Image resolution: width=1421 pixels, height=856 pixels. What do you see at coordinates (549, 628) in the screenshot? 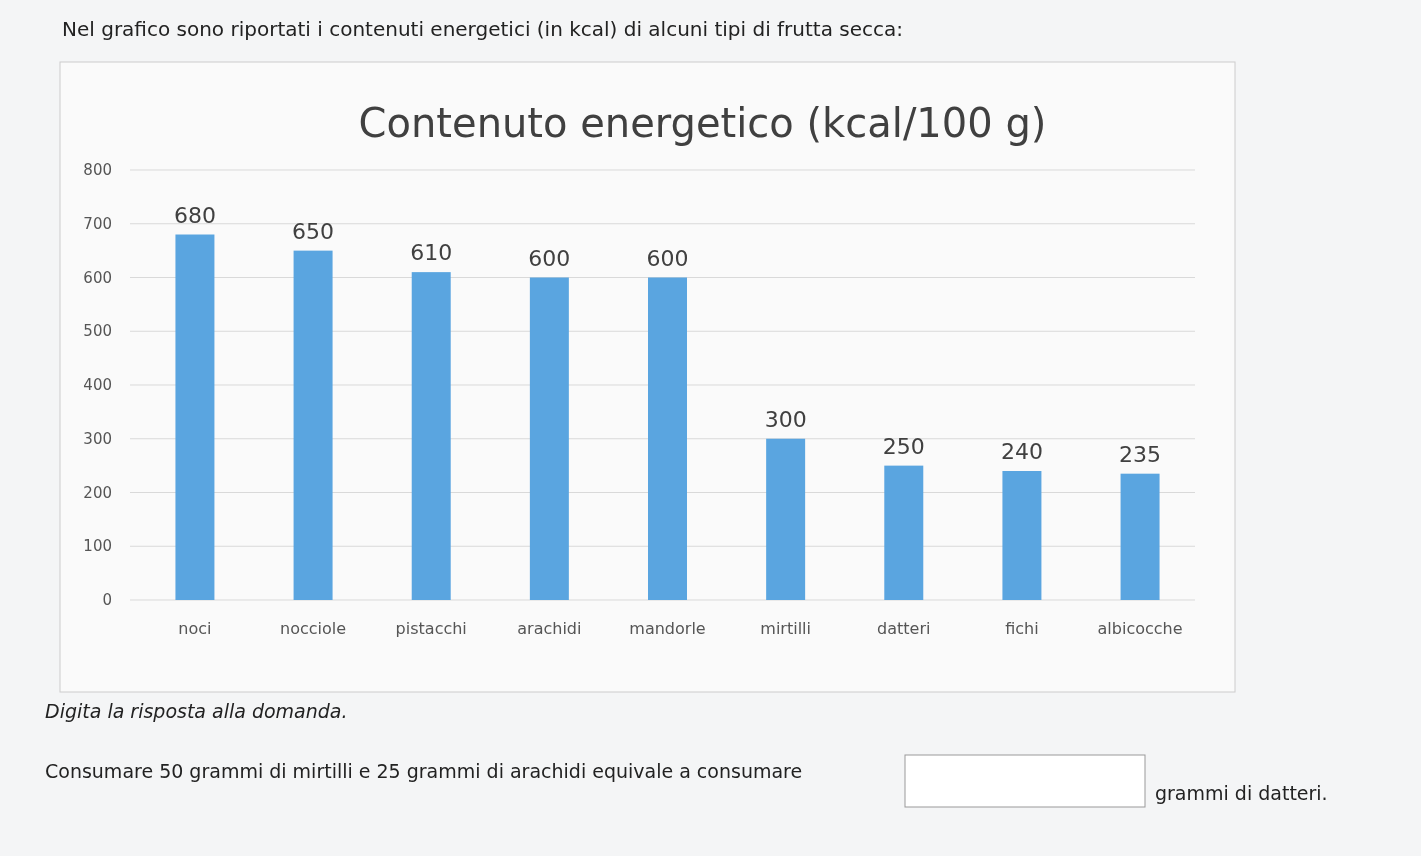
I see `x-tick-label: arachidi` at bounding box center [549, 628].